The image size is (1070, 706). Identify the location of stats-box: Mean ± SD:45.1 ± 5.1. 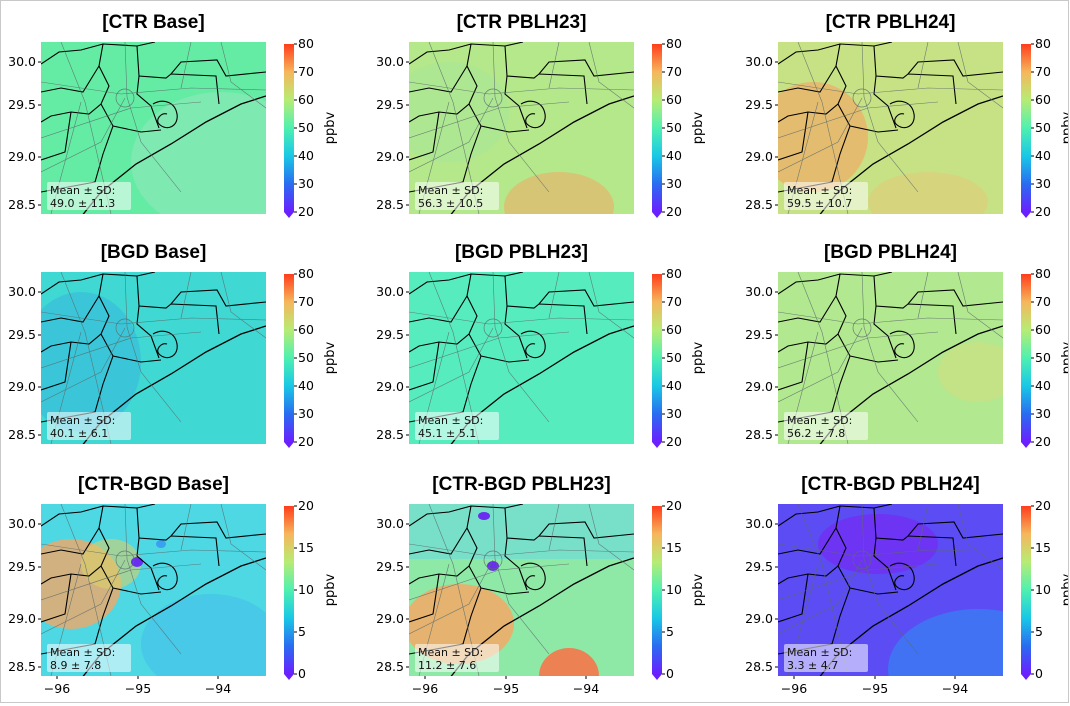
(457, 426).